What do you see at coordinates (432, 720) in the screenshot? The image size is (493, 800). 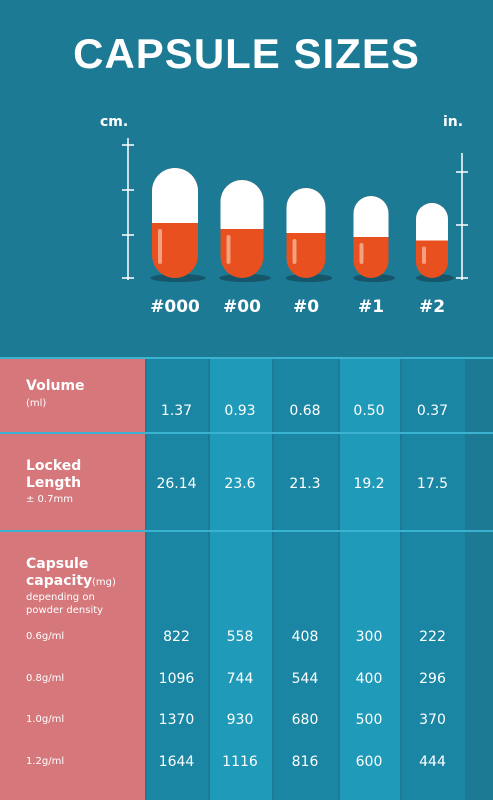 I see `value-cell: 370` at bounding box center [432, 720].